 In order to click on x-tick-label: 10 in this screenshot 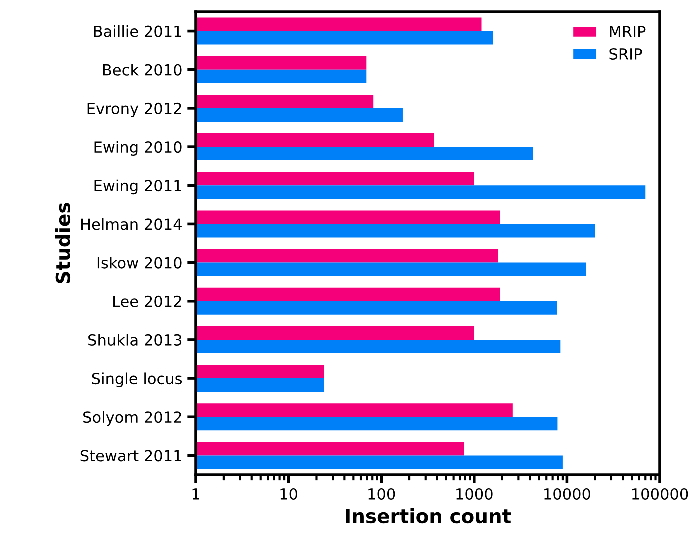, I will do `click(289, 494)`.